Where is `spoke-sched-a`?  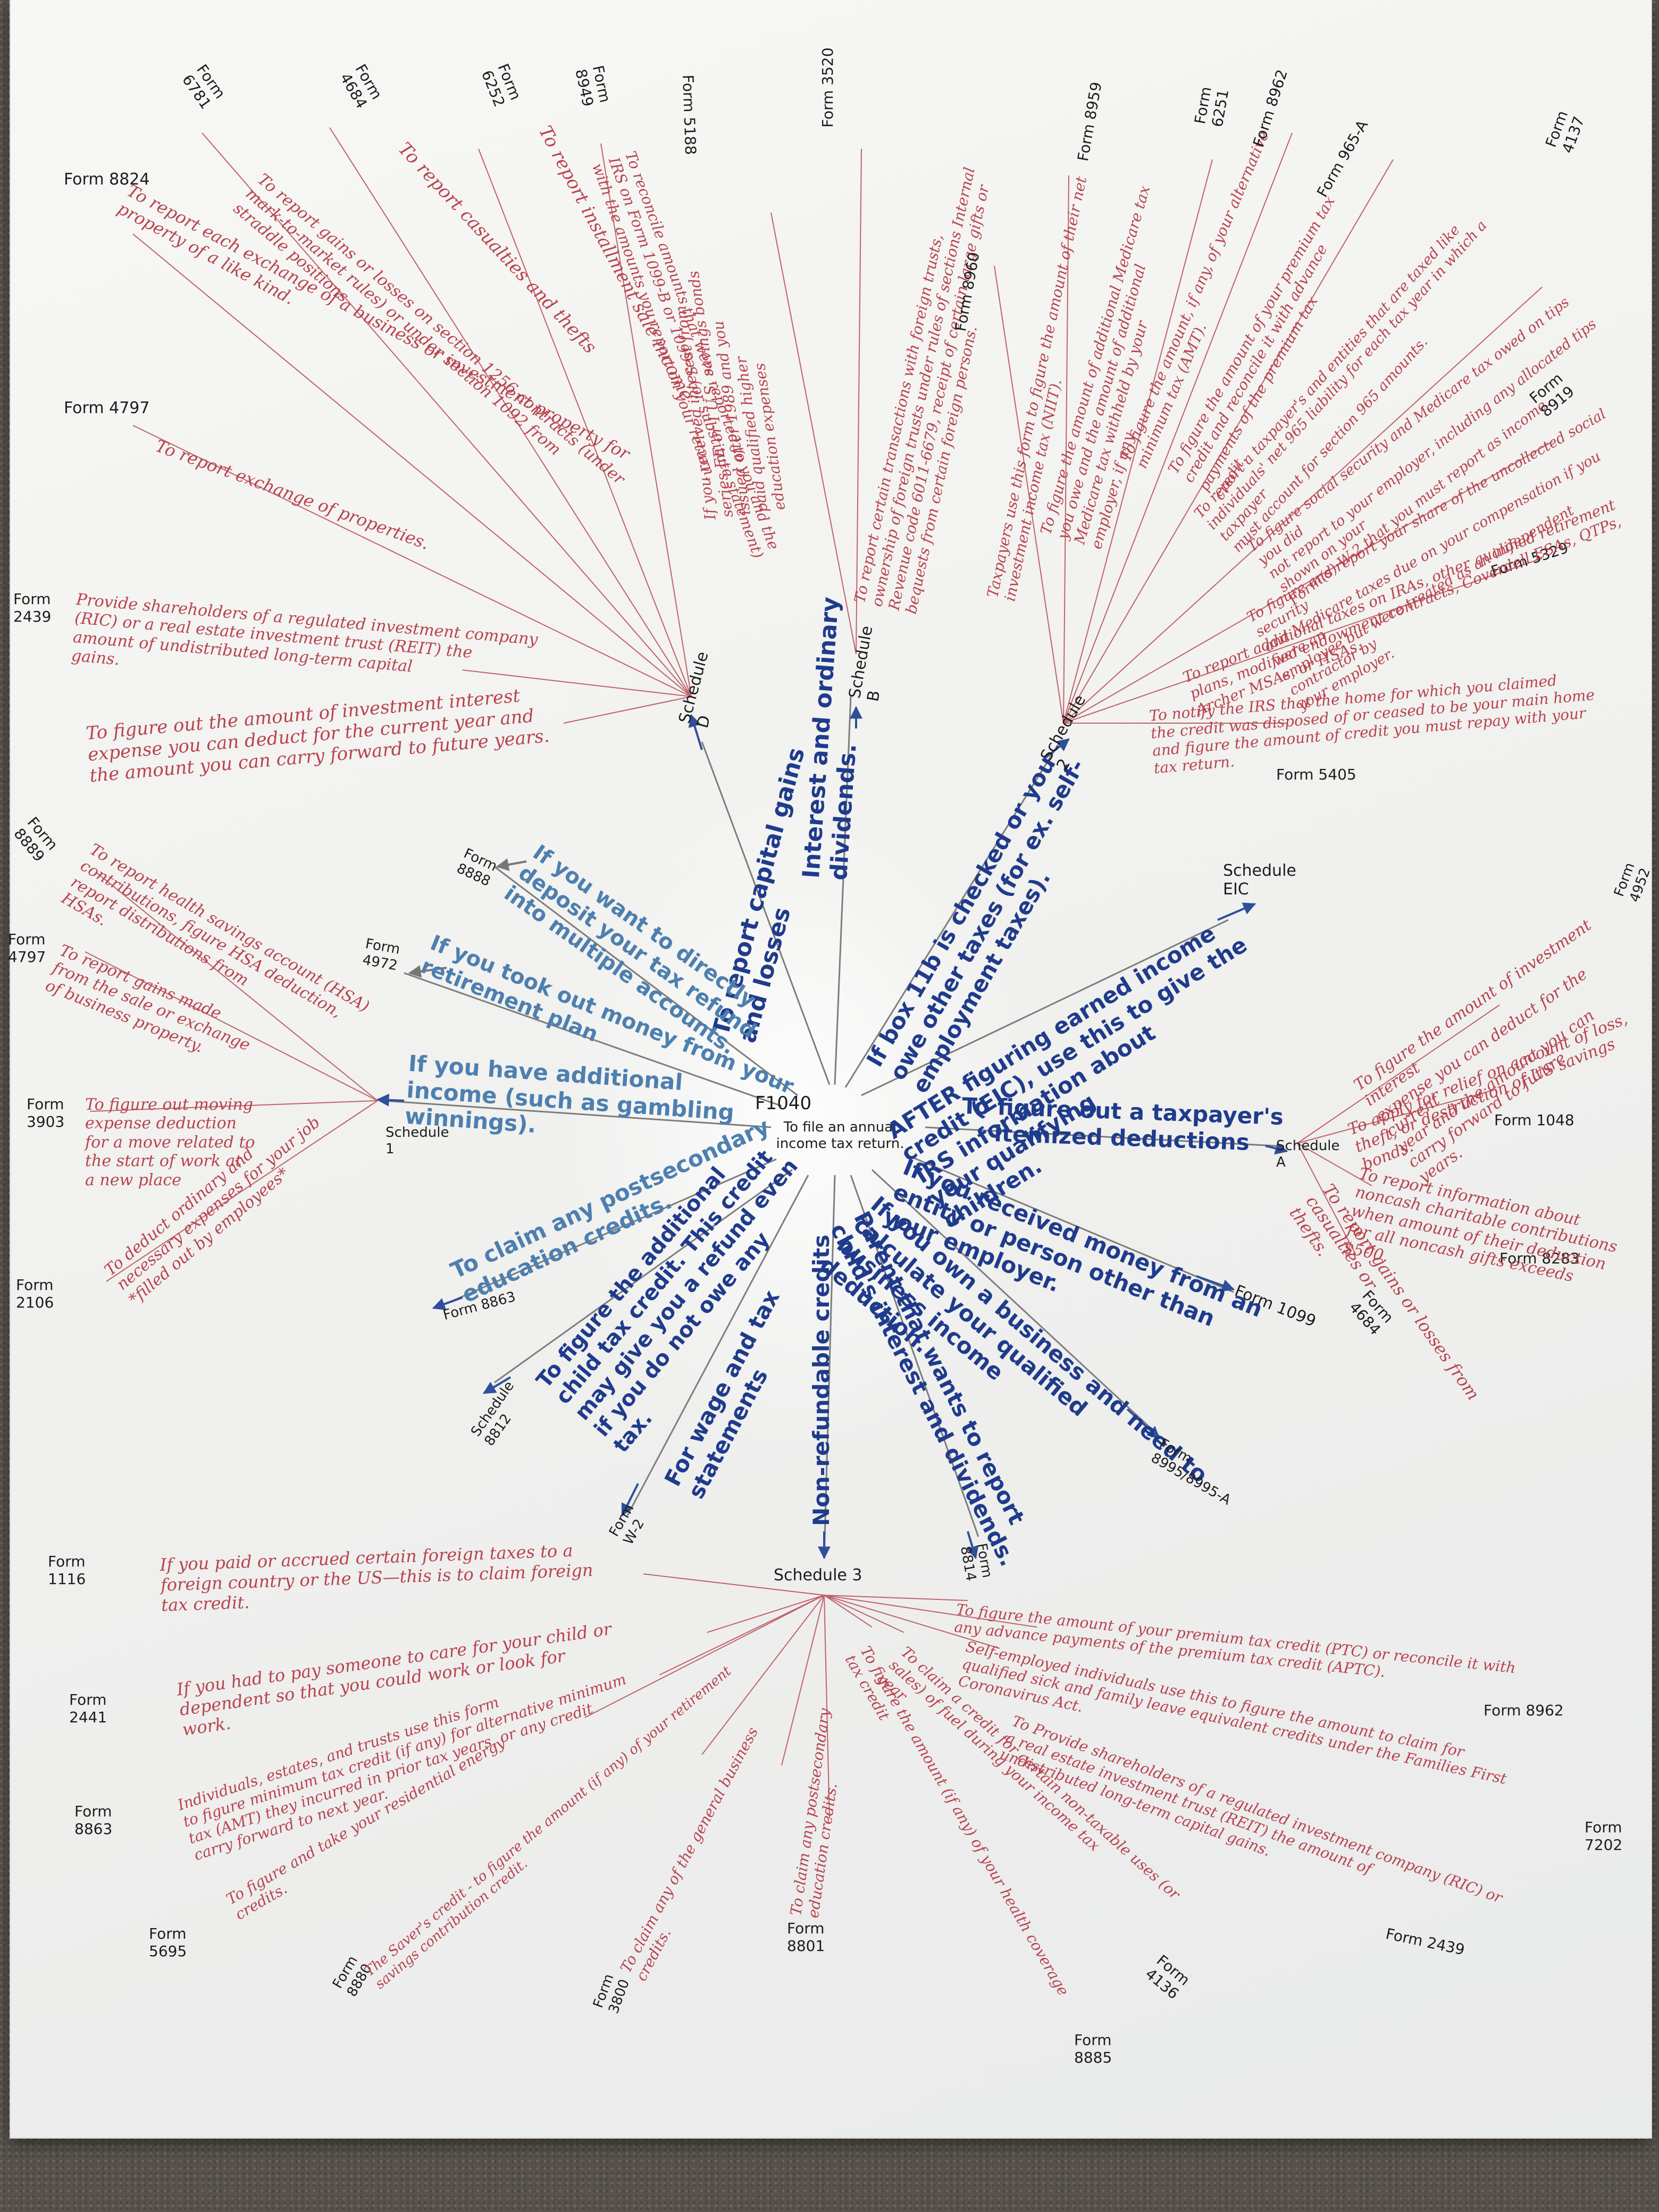 spoke-sched-a is located at coordinates (1101, 1136).